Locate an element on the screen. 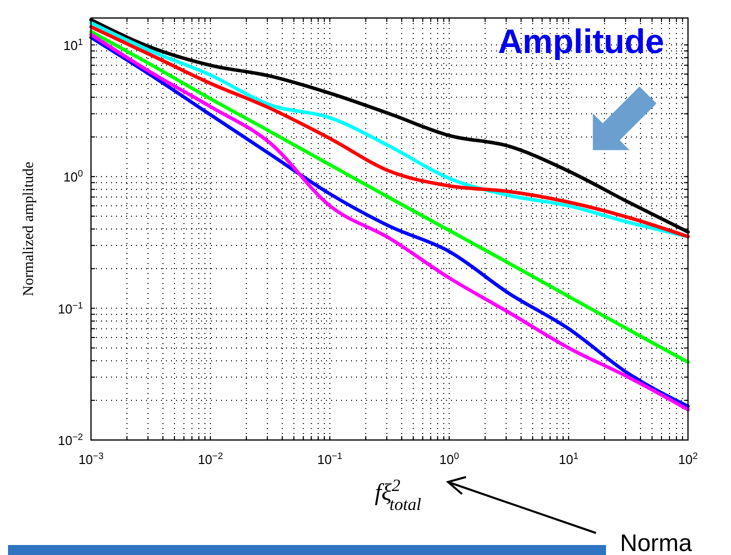 The width and height of the screenshot is (731, 555). text: Norma is located at coordinates (656, 542).